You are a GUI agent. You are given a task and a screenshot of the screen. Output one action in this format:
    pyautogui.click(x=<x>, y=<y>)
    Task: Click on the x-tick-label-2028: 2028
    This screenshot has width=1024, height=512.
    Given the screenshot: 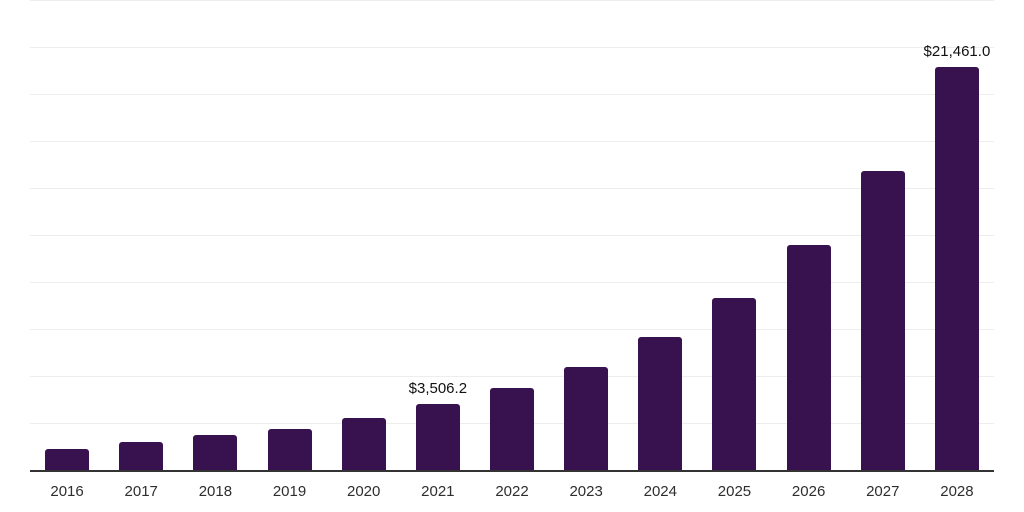 What is the action you would take?
    pyautogui.click(x=957, y=491)
    